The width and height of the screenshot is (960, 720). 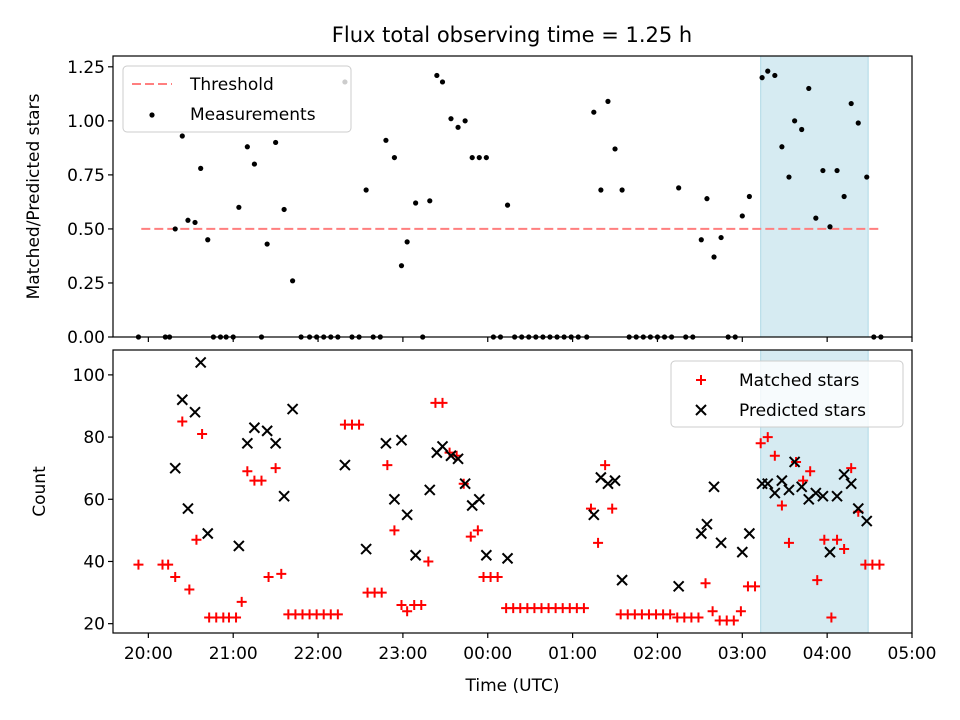 I want to click on bottom-x-axis-label: Time (UTC), so click(x=512, y=686).